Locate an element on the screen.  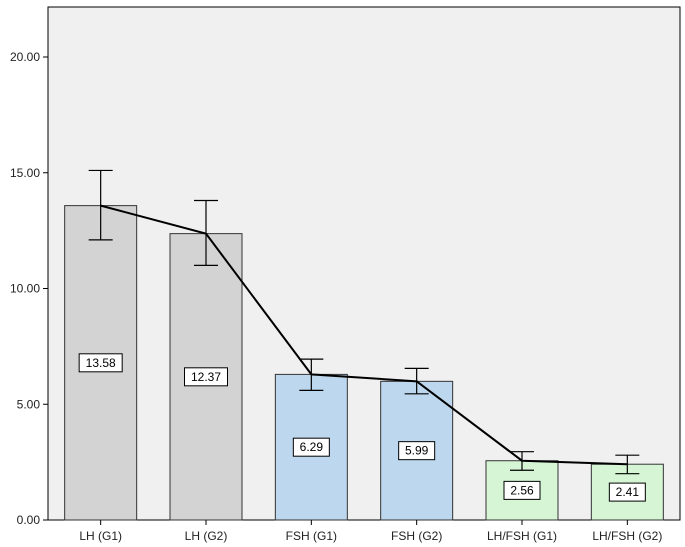
data-label: 2.56 is located at coordinates (522, 490).